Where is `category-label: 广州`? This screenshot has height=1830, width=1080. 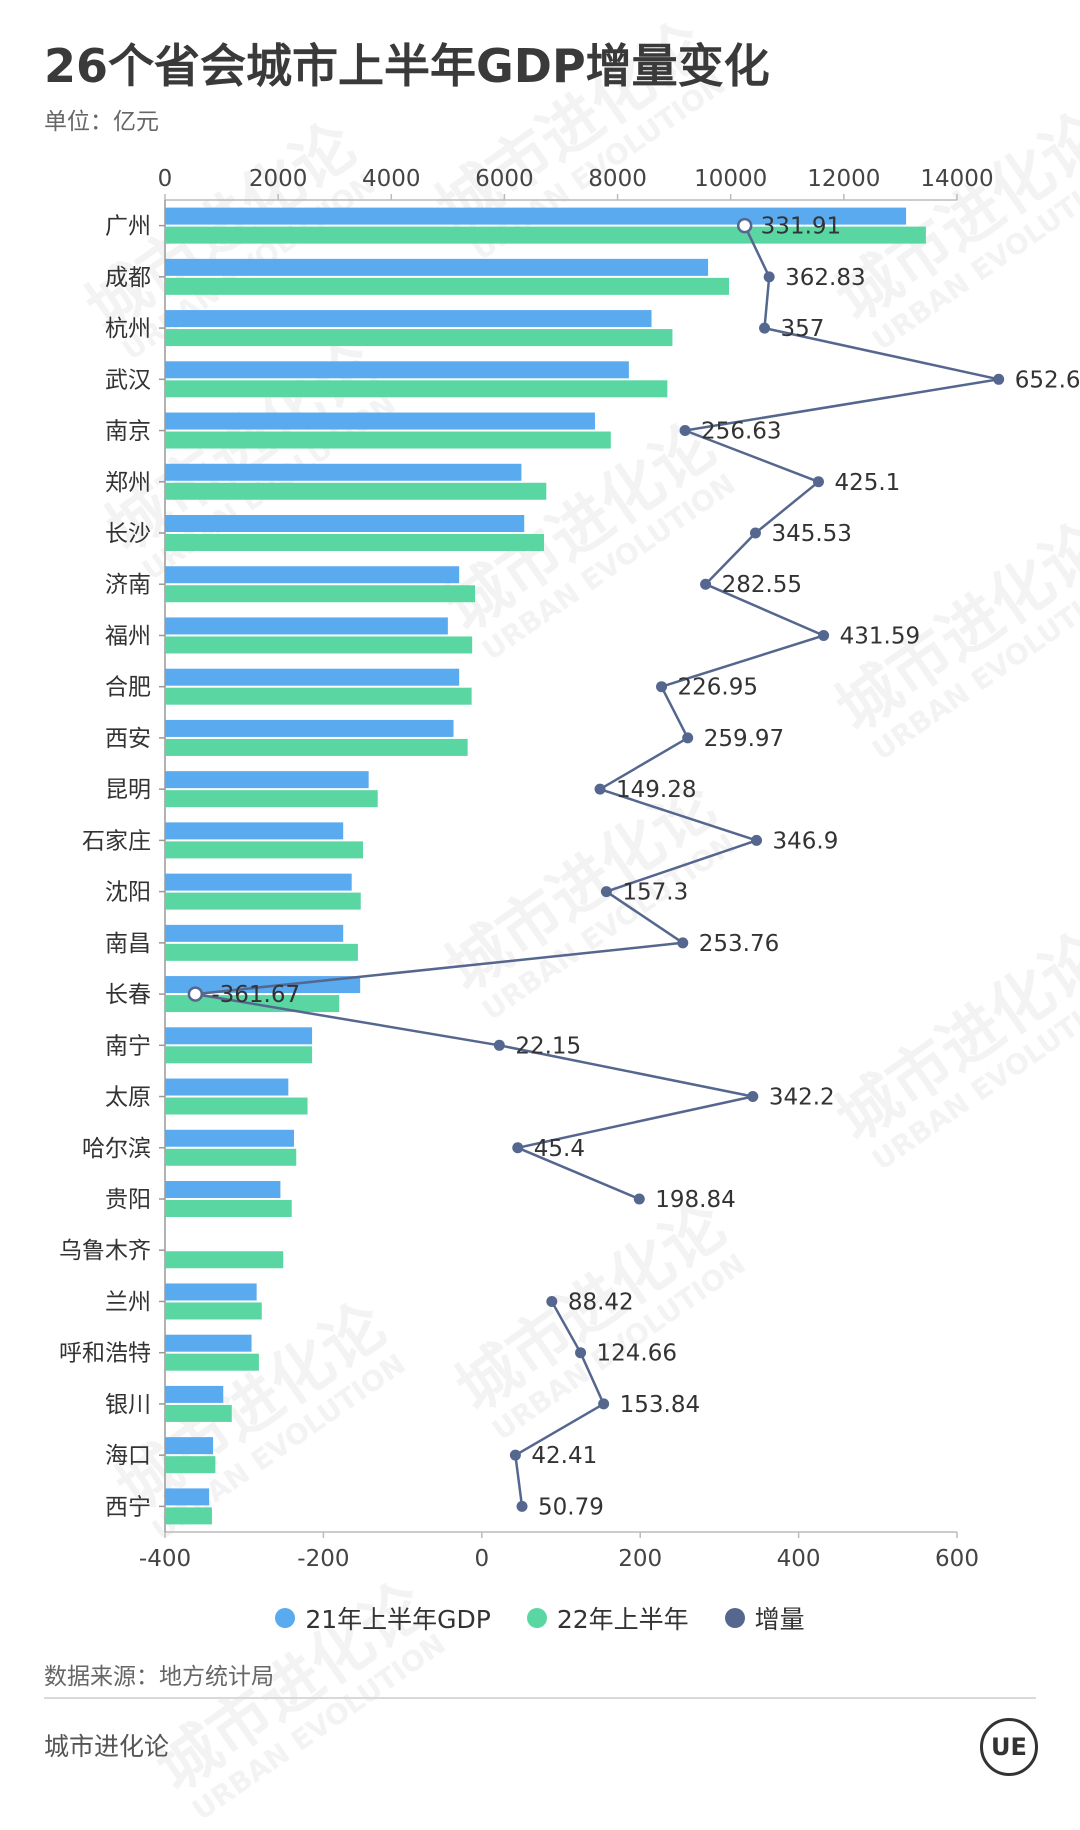 category-label: 广州 is located at coordinates (128, 227).